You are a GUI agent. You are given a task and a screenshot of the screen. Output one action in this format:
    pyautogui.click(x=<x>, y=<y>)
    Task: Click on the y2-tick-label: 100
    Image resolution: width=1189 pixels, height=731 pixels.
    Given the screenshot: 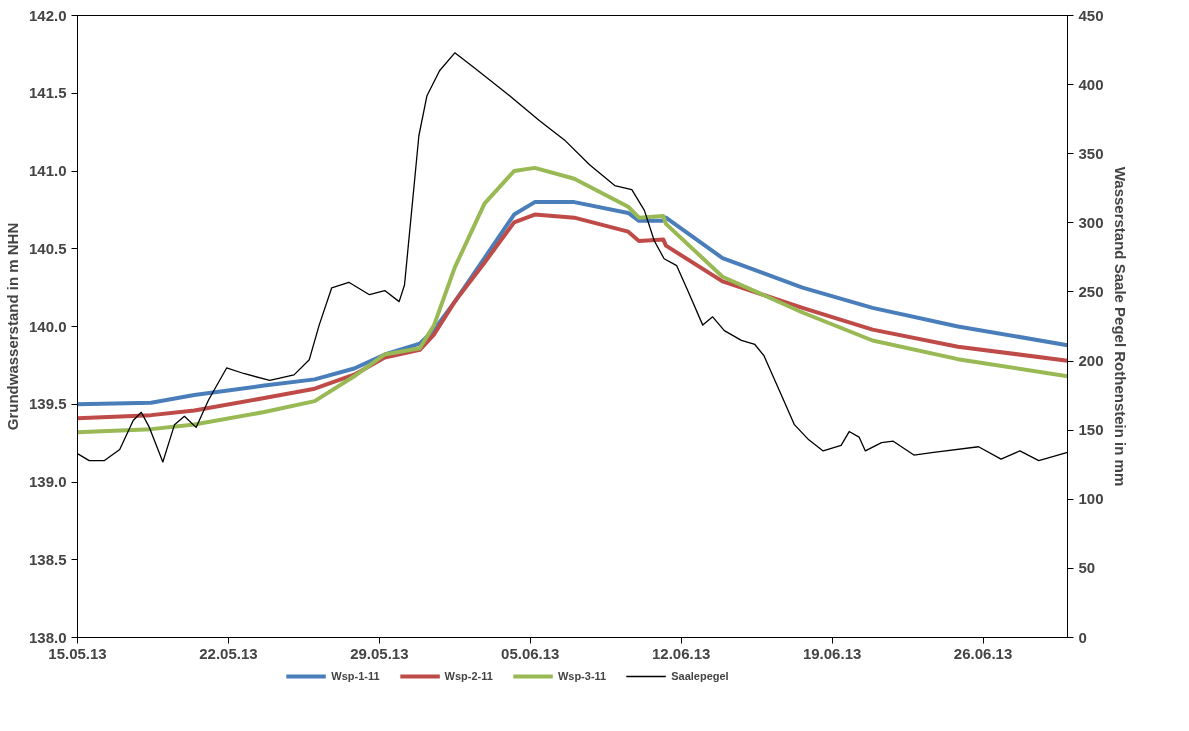 What is the action you would take?
    pyautogui.click(x=1091, y=499)
    